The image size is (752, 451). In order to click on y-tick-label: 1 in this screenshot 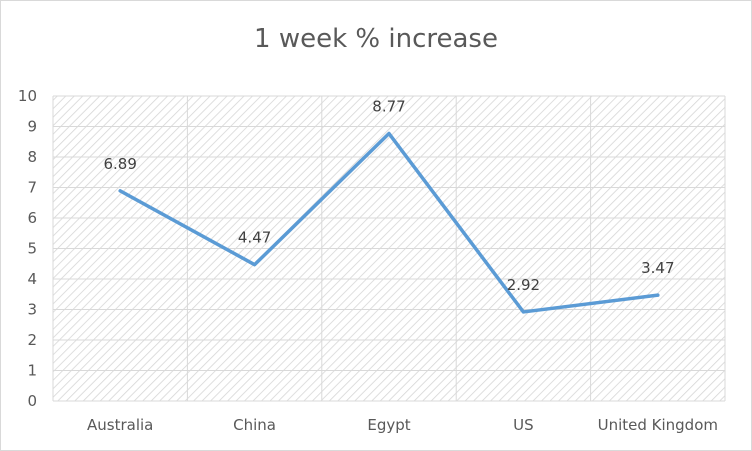, I will do `click(32, 371)`.